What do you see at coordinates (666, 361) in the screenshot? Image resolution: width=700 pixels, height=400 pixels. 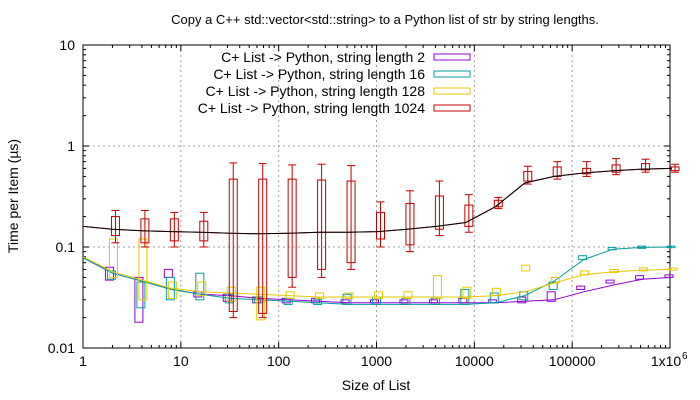 I see `x-tick-label: 1x10` at bounding box center [666, 361].